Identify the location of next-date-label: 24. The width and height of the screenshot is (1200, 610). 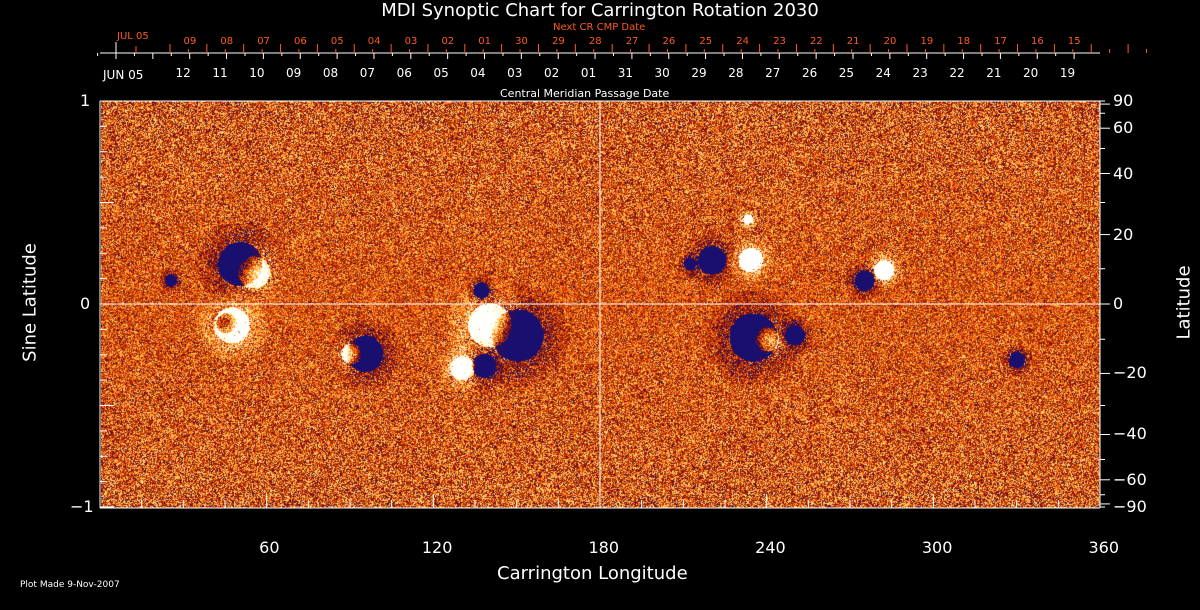
(742, 41).